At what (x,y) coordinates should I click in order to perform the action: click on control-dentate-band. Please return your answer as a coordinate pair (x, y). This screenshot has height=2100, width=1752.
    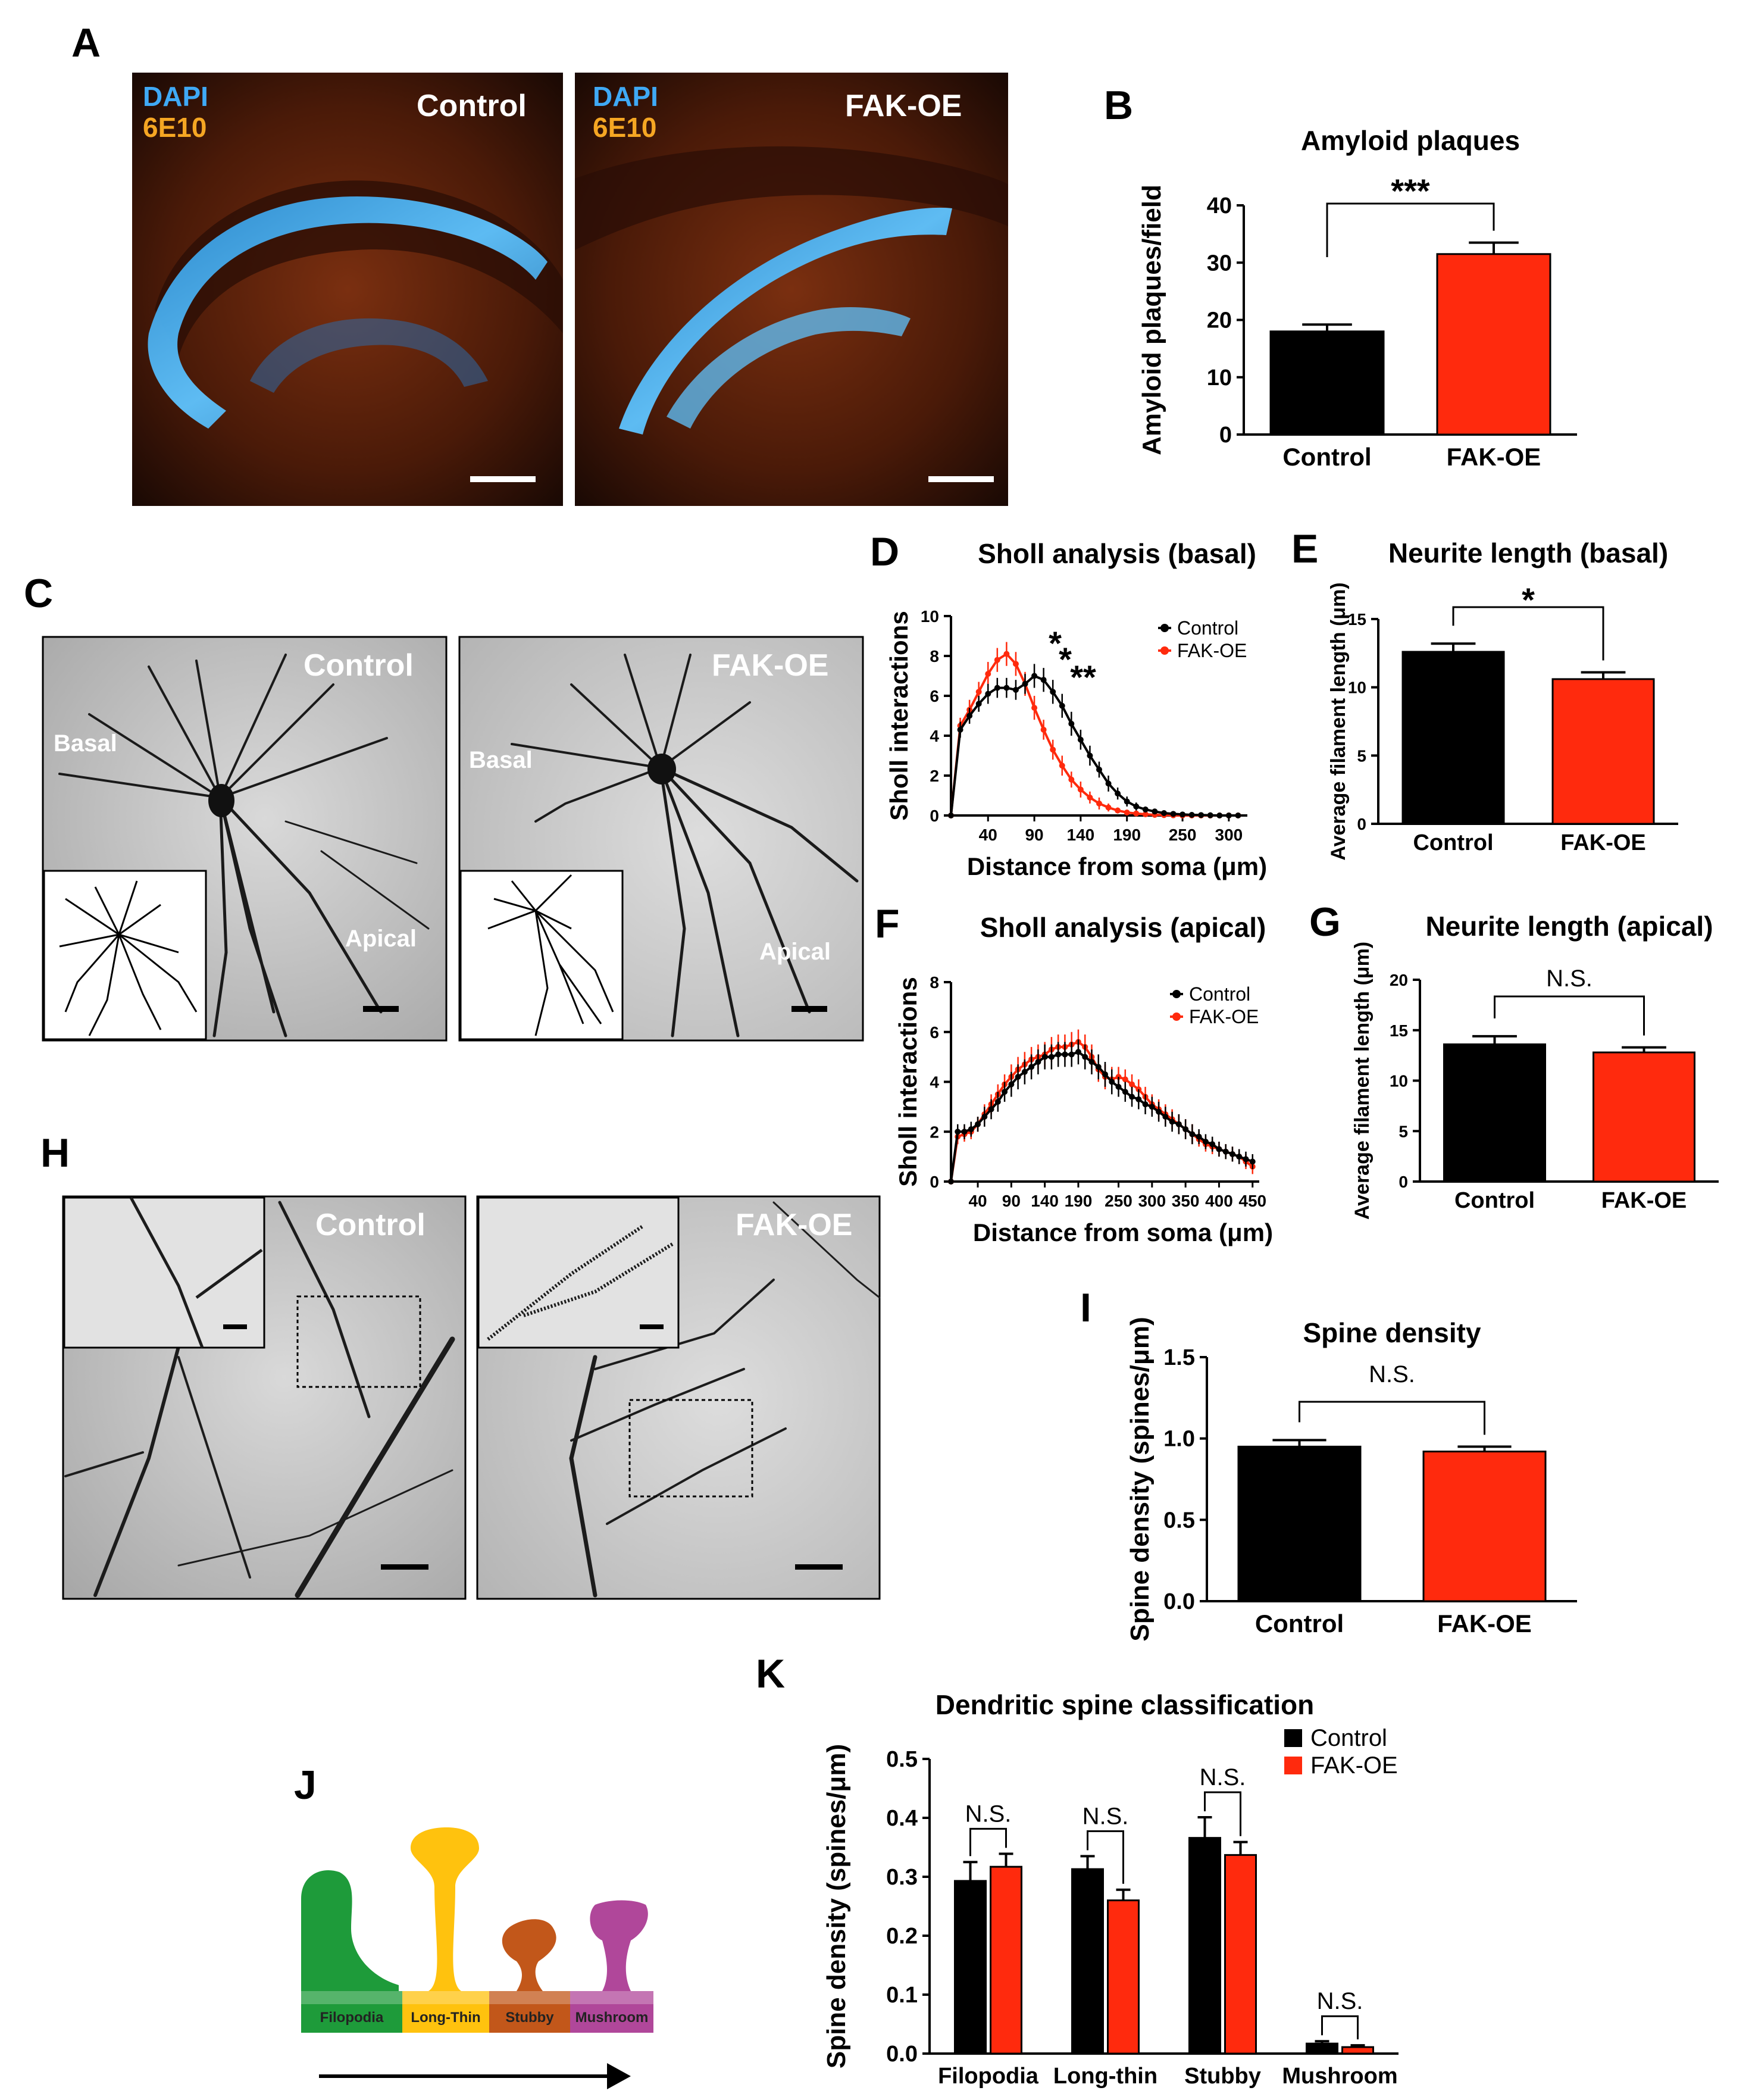
    Looking at the image, I should click on (369, 355).